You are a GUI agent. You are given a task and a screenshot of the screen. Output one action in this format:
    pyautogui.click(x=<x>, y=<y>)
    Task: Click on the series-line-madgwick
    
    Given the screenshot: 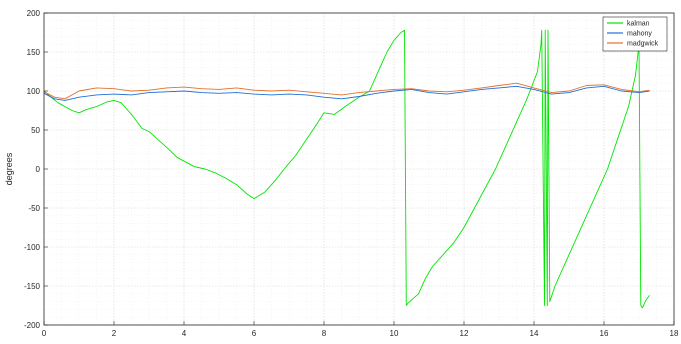 What is the action you would take?
    pyautogui.click(x=346, y=91)
    